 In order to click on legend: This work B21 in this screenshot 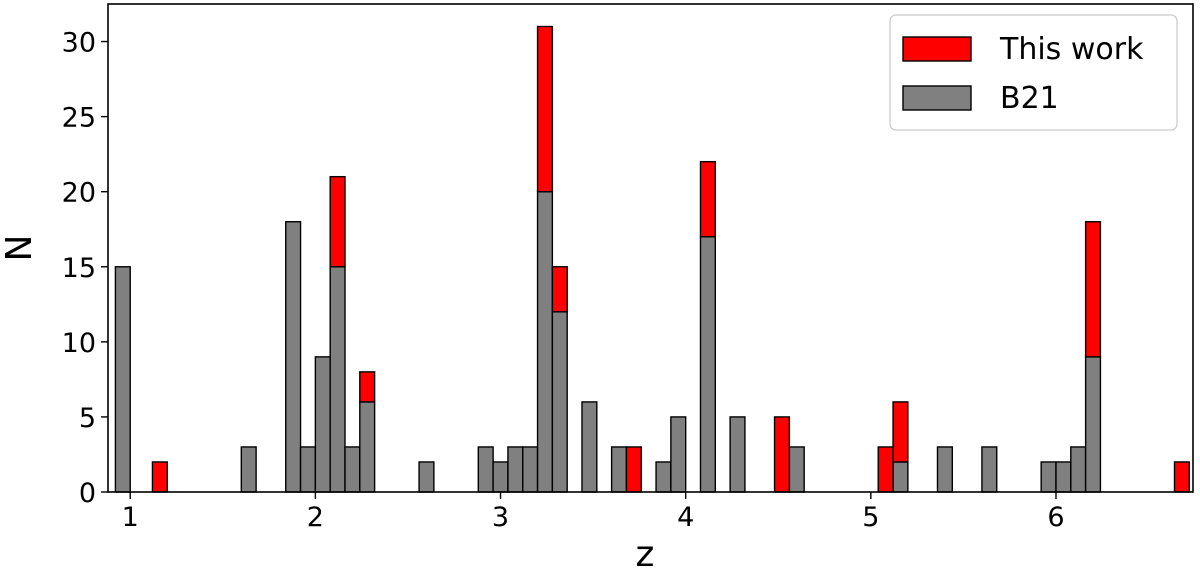, I will do `click(1033, 72)`.